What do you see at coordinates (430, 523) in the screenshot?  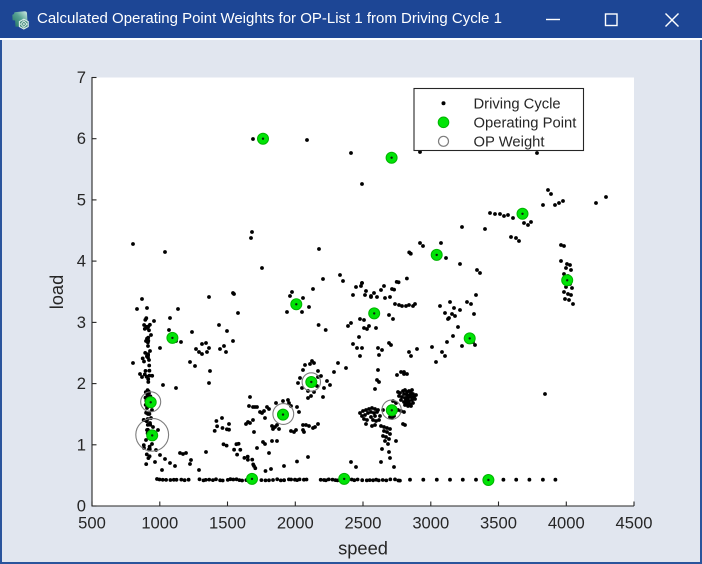 I see `svg-text: 3000` at bounding box center [430, 523].